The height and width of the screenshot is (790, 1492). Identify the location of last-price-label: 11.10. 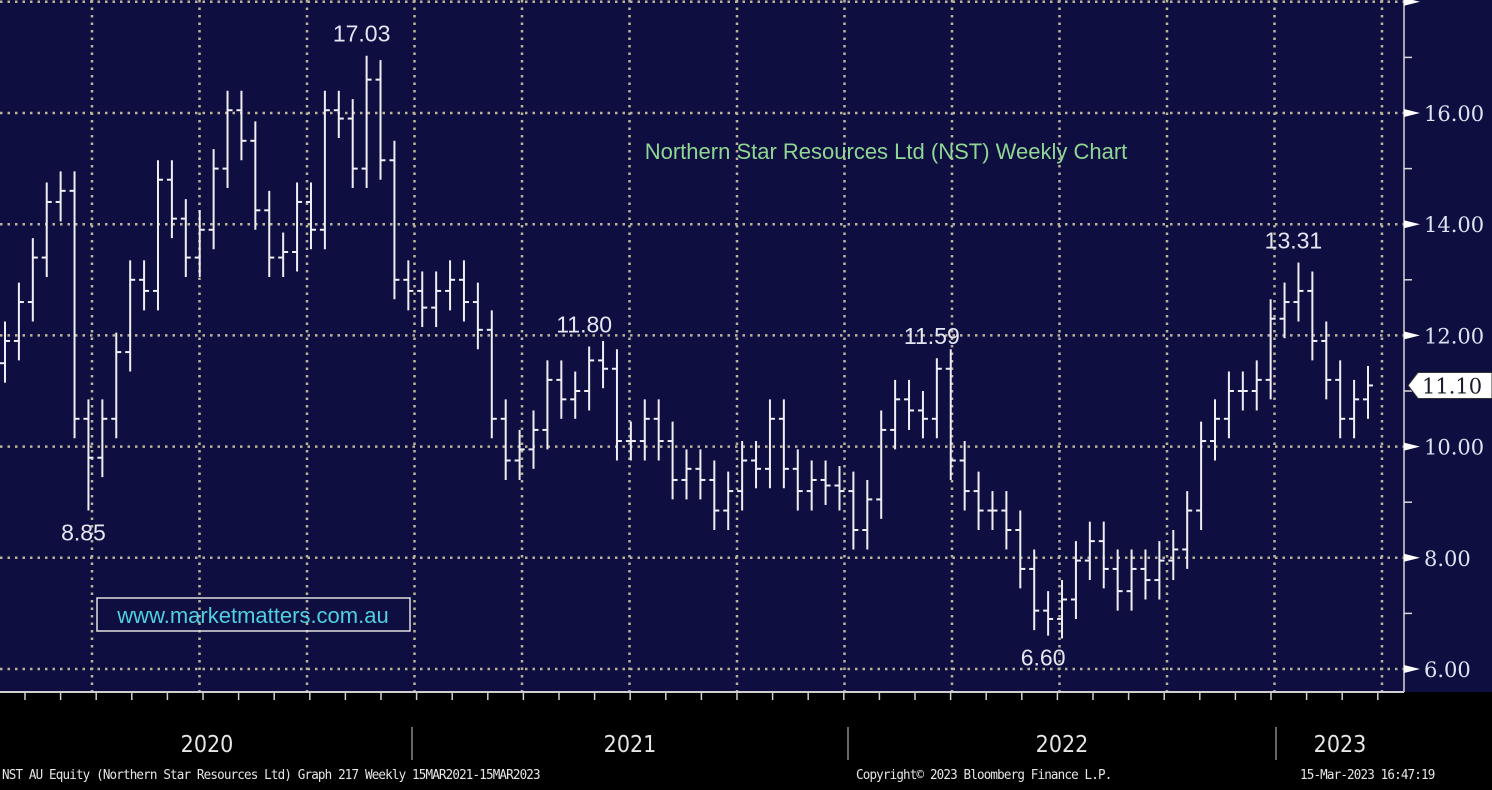
(1452, 386).